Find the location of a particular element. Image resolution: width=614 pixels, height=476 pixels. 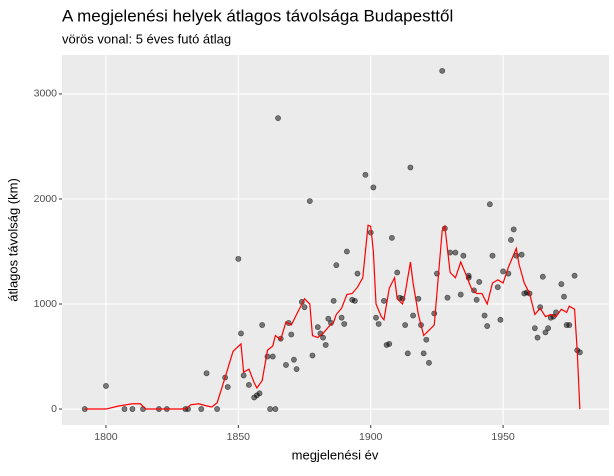

x-axis-title: megjelenési év is located at coordinates (335, 454).